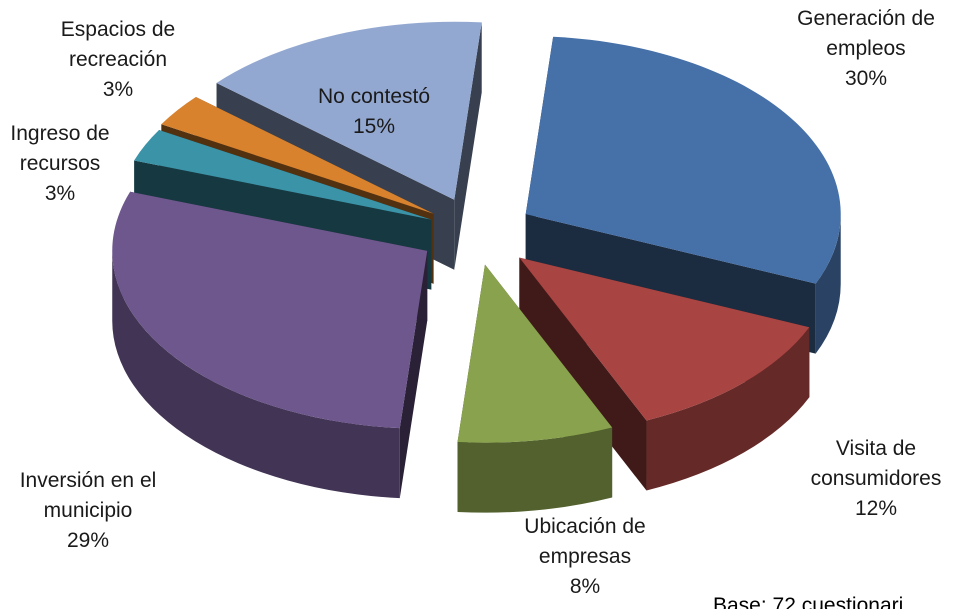  I want to click on slice-name-line: Ubicación de, so click(584, 526).